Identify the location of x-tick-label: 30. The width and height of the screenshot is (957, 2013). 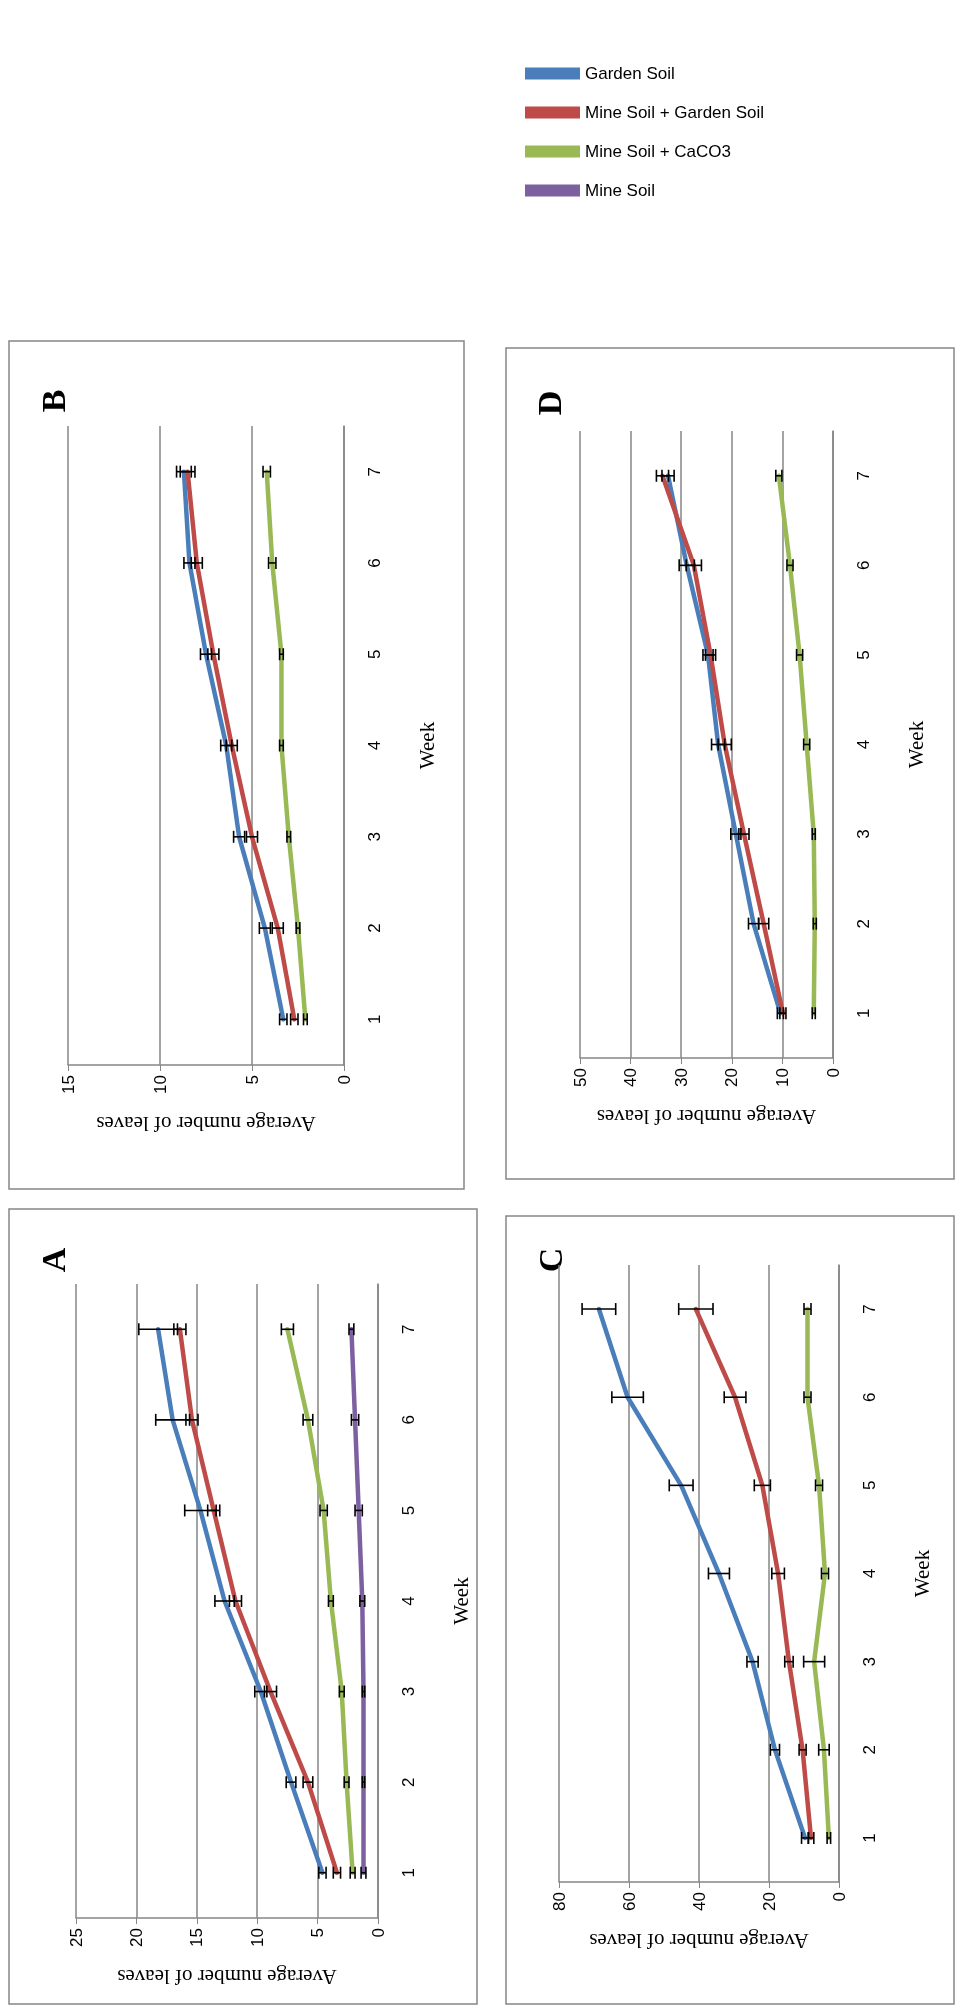
(681, 1077).